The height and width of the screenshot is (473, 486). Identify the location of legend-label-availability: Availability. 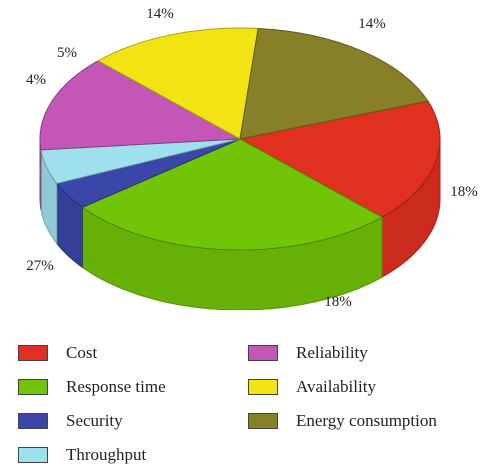
(336, 386).